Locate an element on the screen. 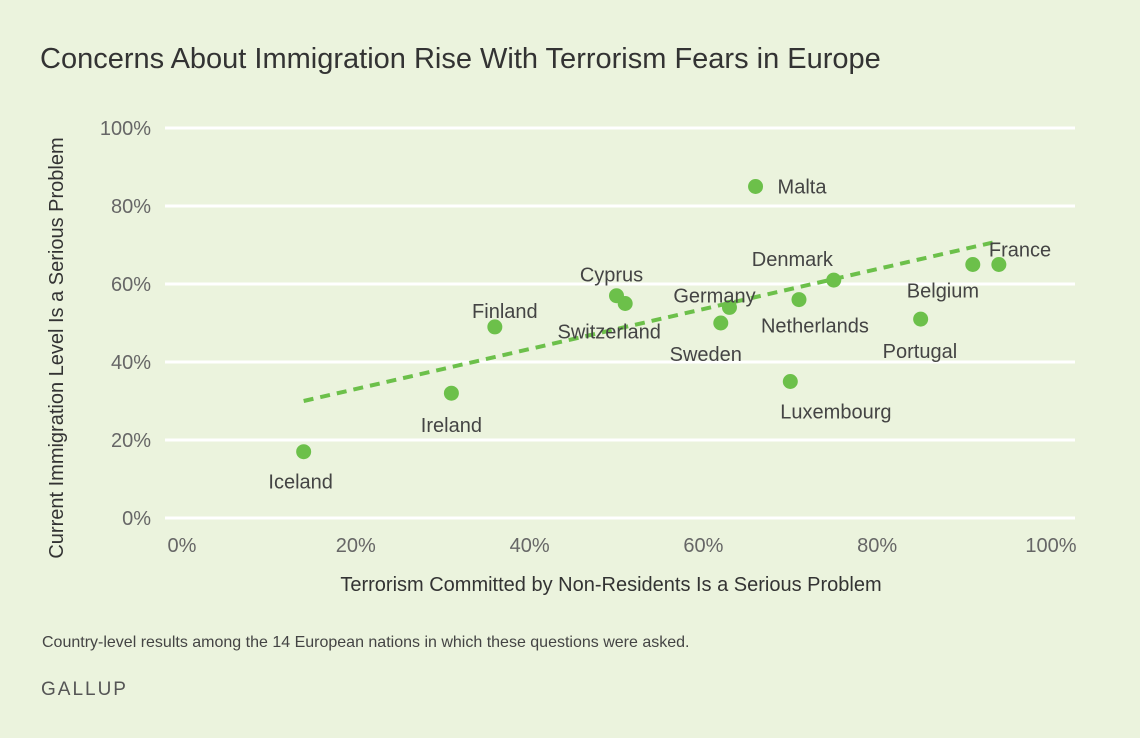 This screenshot has height=738, width=1140. y-tick-label: 80% is located at coordinates (131, 207).